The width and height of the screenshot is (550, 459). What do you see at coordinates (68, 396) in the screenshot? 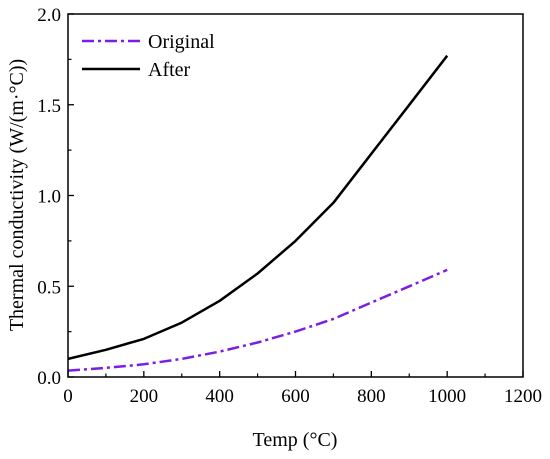
I see `x-tick-label: 0` at bounding box center [68, 396].